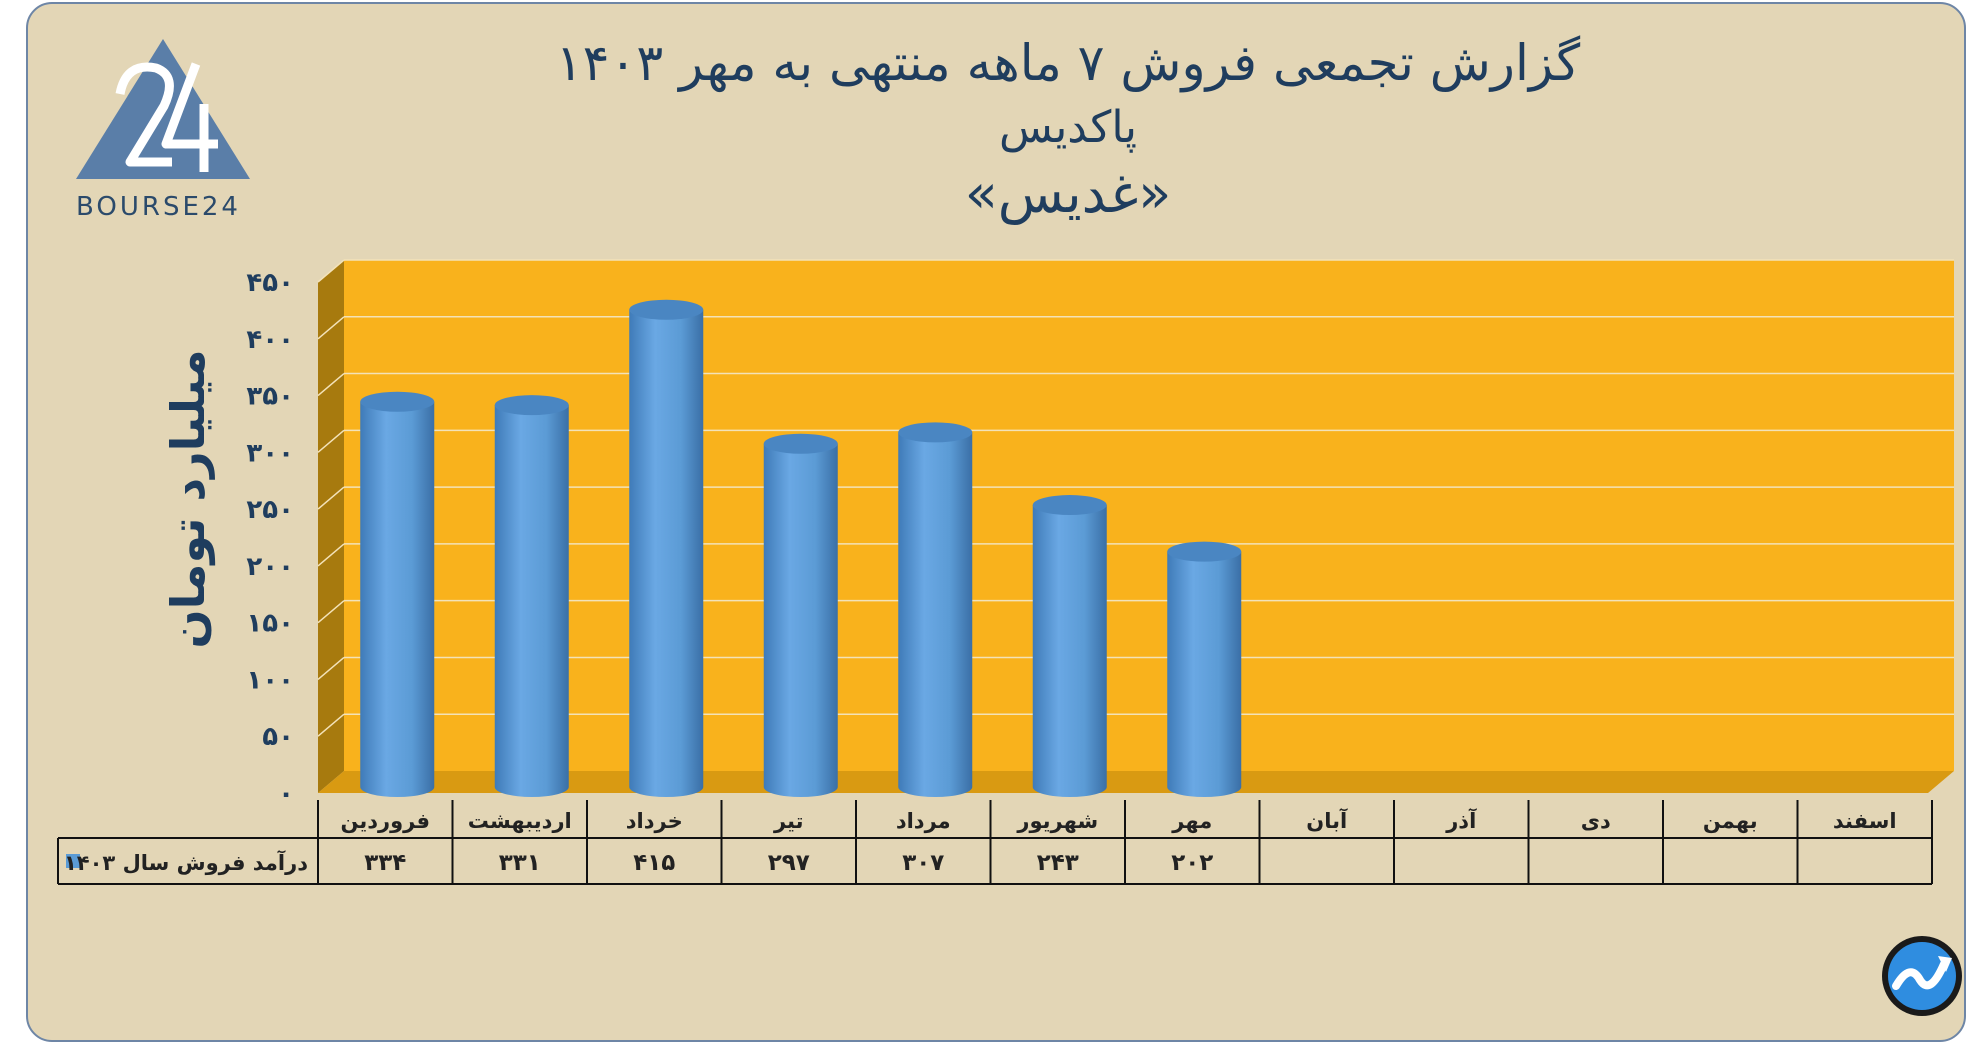 The image size is (1986, 1047). I want to click on y-tick-label: ۳۰۰, so click(270, 453).